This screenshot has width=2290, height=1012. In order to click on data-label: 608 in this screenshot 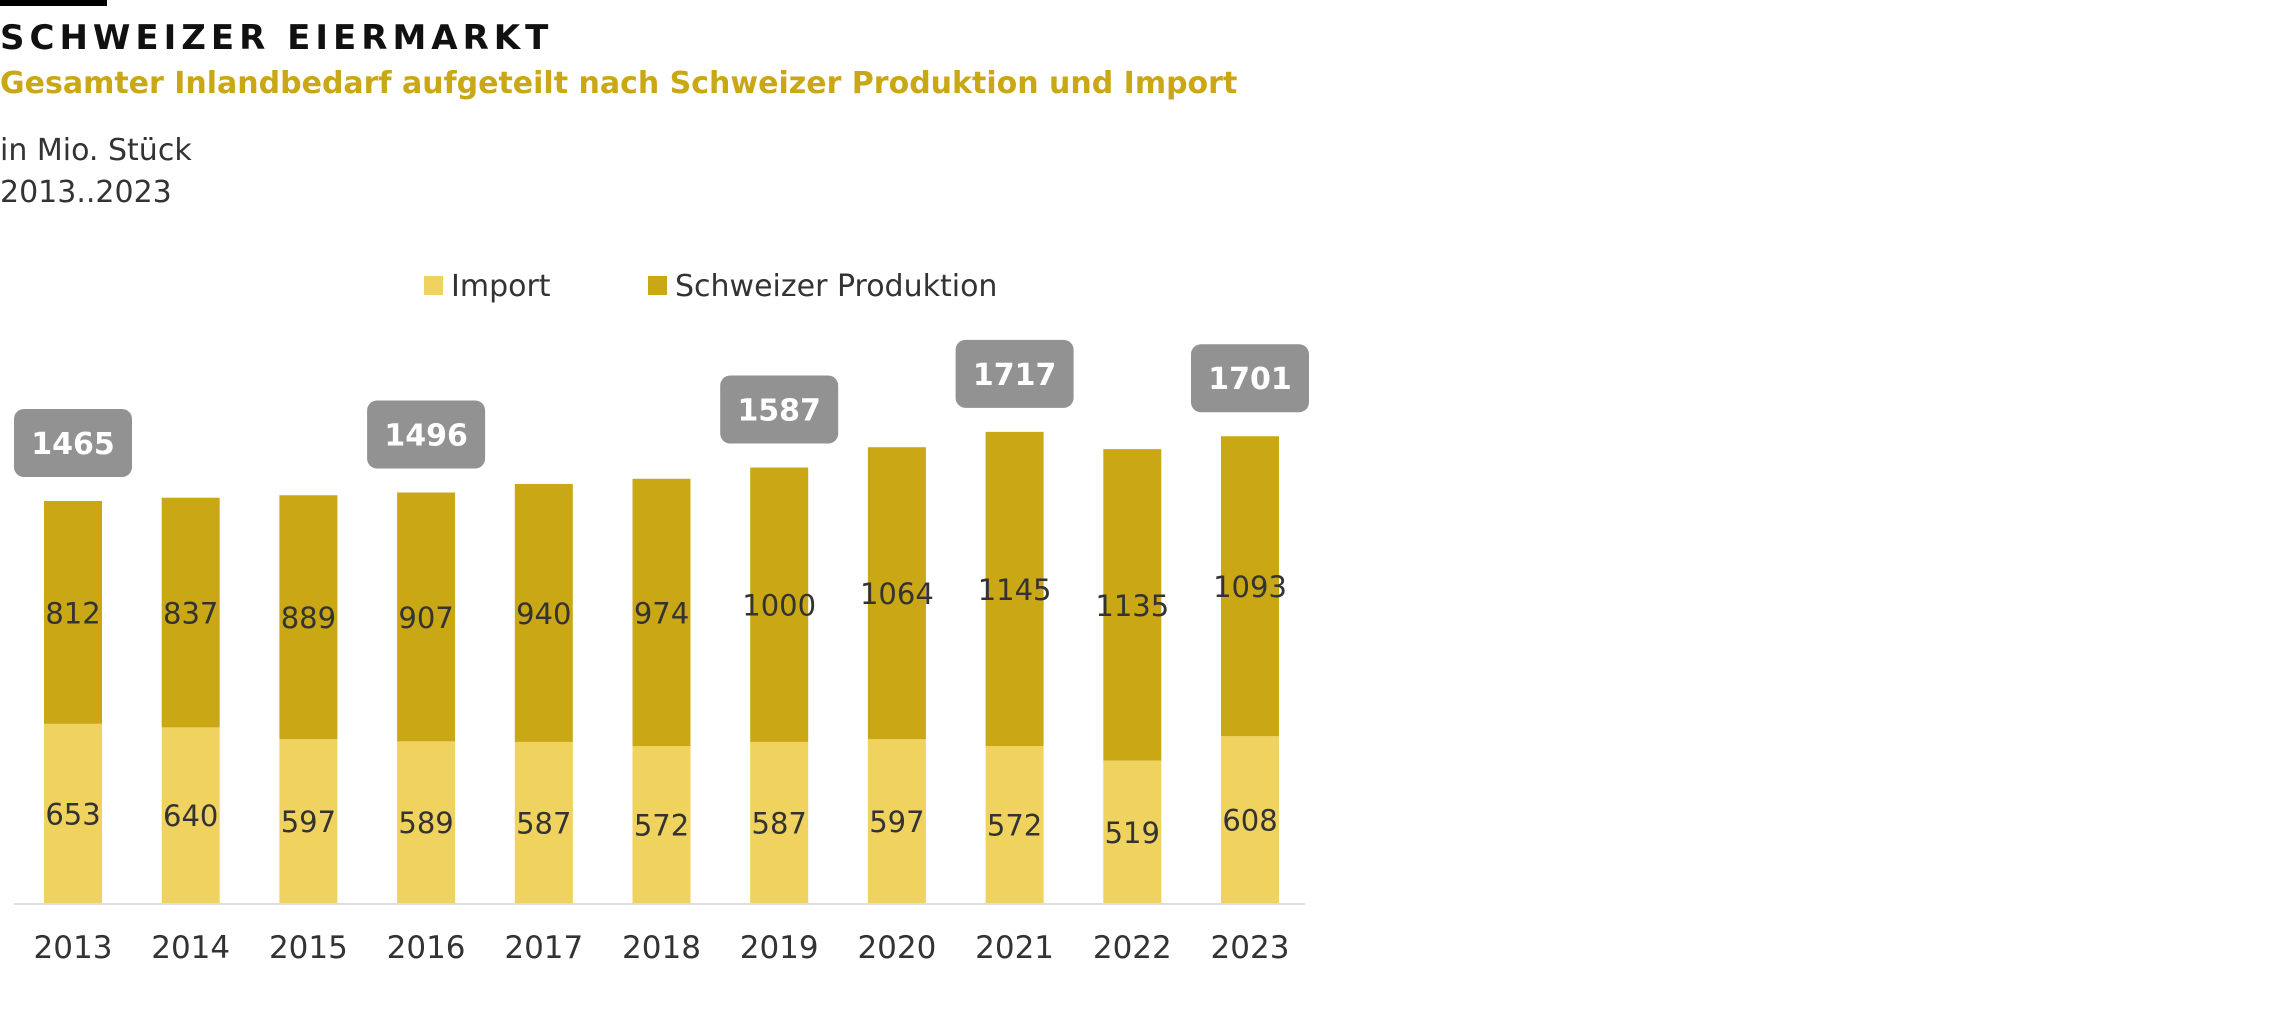, I will do `click(1249, 821)`.